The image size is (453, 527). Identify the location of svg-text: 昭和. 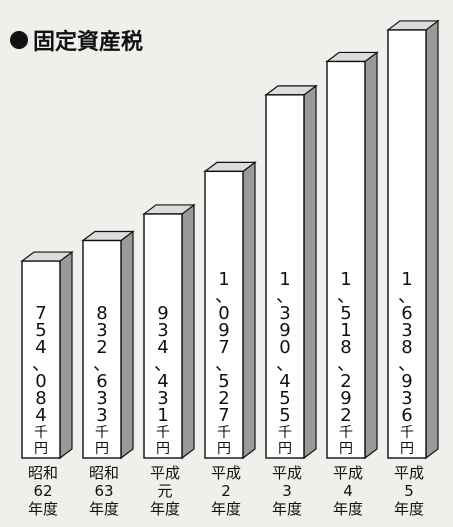
(43, 473).